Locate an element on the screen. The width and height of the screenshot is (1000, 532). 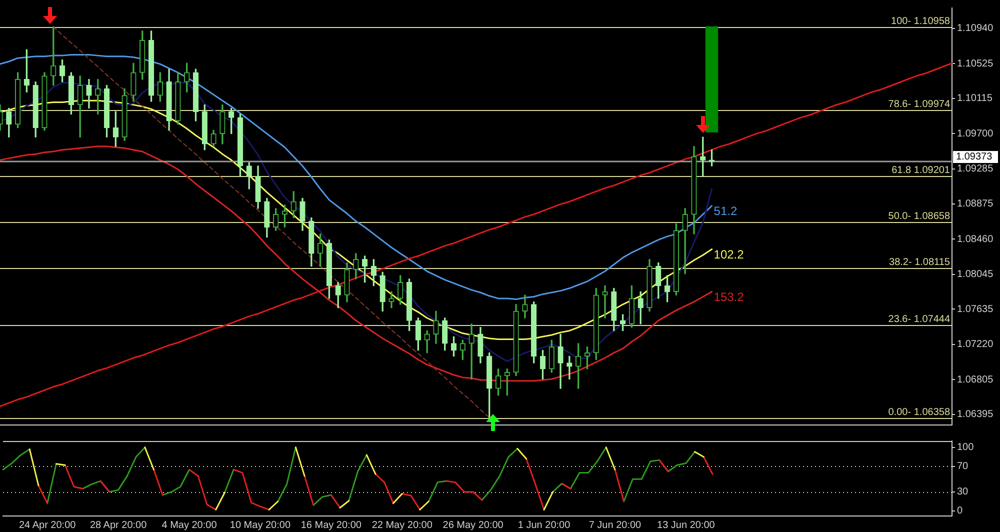
x-tick-label: 1 Jun 20:00 is located at coordinates (544, 525).